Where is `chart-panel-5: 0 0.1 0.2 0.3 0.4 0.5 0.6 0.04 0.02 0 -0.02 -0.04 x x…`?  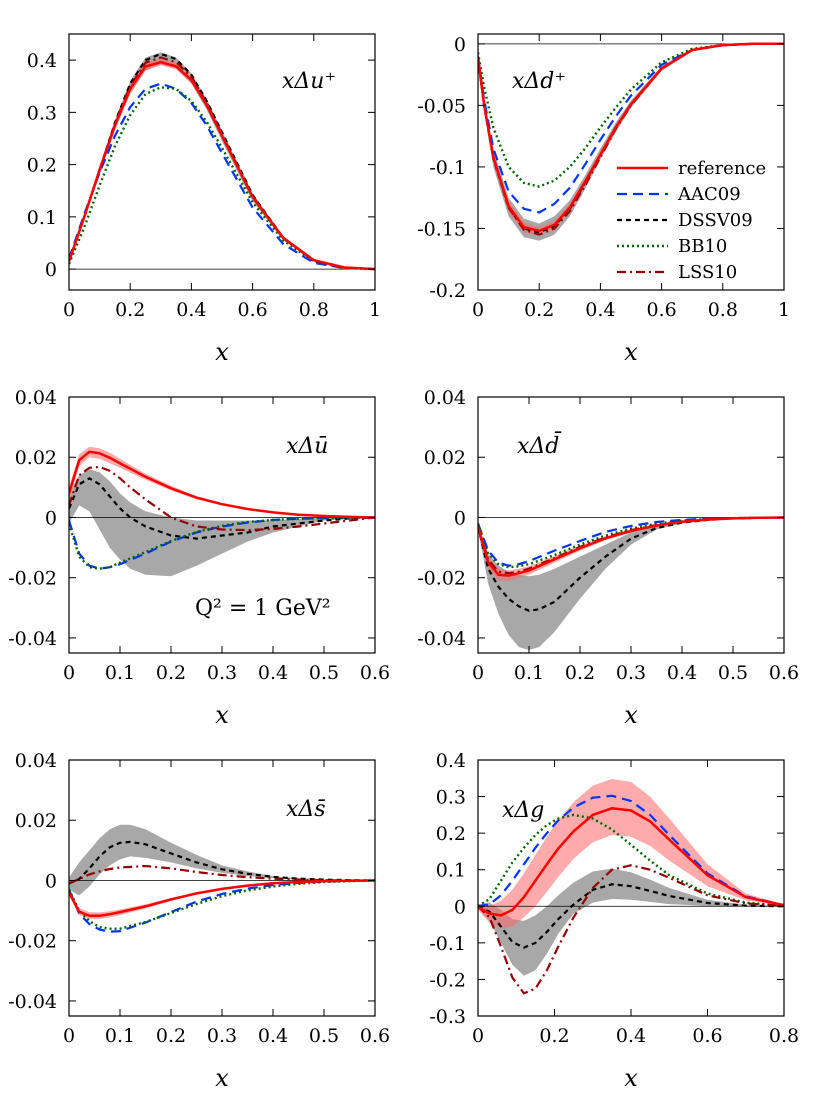 chart-panel-5: 0 0.1 0.2 0.3 0.4 0.5 0.6 0.04 0.02 0 -0.02 -0.04 x x… is located at coordinates (199, 921).